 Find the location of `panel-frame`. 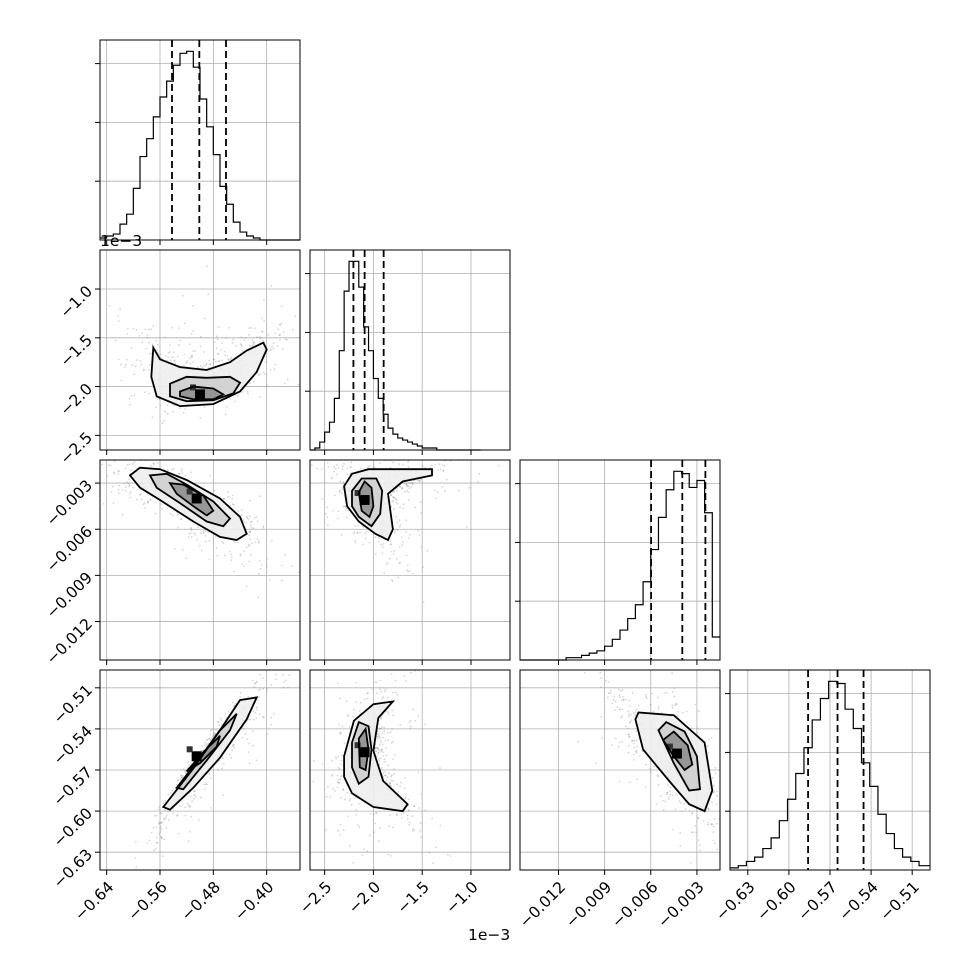

panel-frame is located at coordinates (410, 770).